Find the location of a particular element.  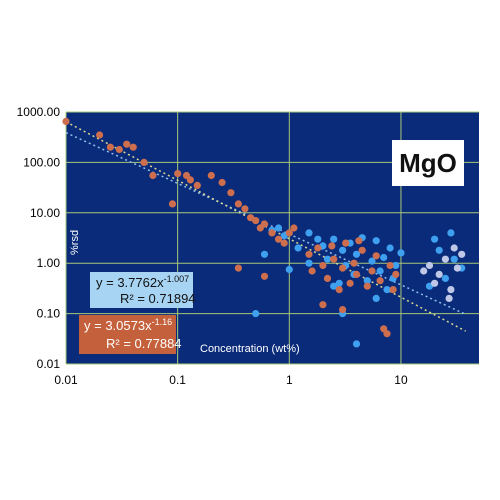

equation-blue: y = 3.7762x-1.007 is located at coordinates (142, 282).